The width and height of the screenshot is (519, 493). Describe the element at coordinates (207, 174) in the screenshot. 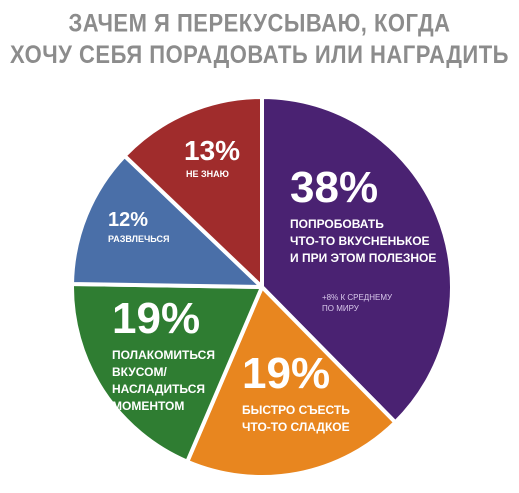

I see `slice-5-label-line-1: НЕ ЗНАЮ` at that location.